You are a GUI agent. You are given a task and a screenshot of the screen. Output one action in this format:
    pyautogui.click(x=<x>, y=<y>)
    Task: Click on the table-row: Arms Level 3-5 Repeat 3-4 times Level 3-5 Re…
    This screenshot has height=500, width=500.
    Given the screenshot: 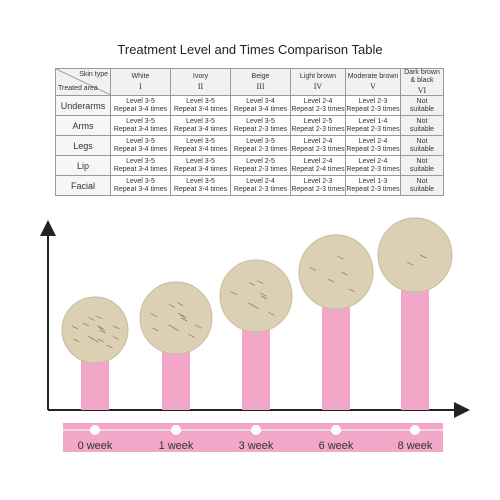 What is the action you would take?
    pyautogui.click(x=249, y=125)
    